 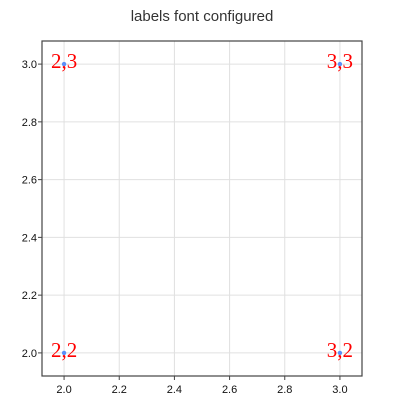 I want to click on y-tick-label-1: 2.2, so click(x=29, y=296).